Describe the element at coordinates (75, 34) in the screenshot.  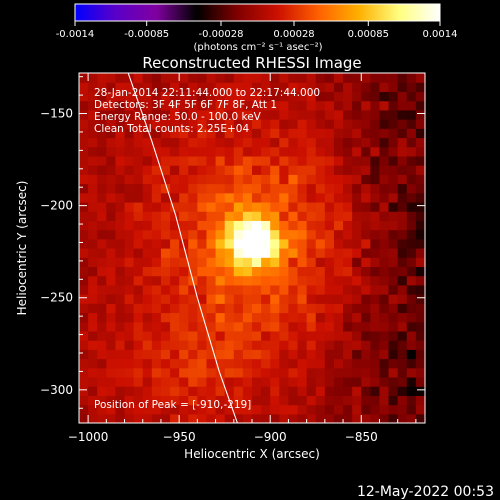
I see `colorbar-tick-label: -0.0014` at that location.